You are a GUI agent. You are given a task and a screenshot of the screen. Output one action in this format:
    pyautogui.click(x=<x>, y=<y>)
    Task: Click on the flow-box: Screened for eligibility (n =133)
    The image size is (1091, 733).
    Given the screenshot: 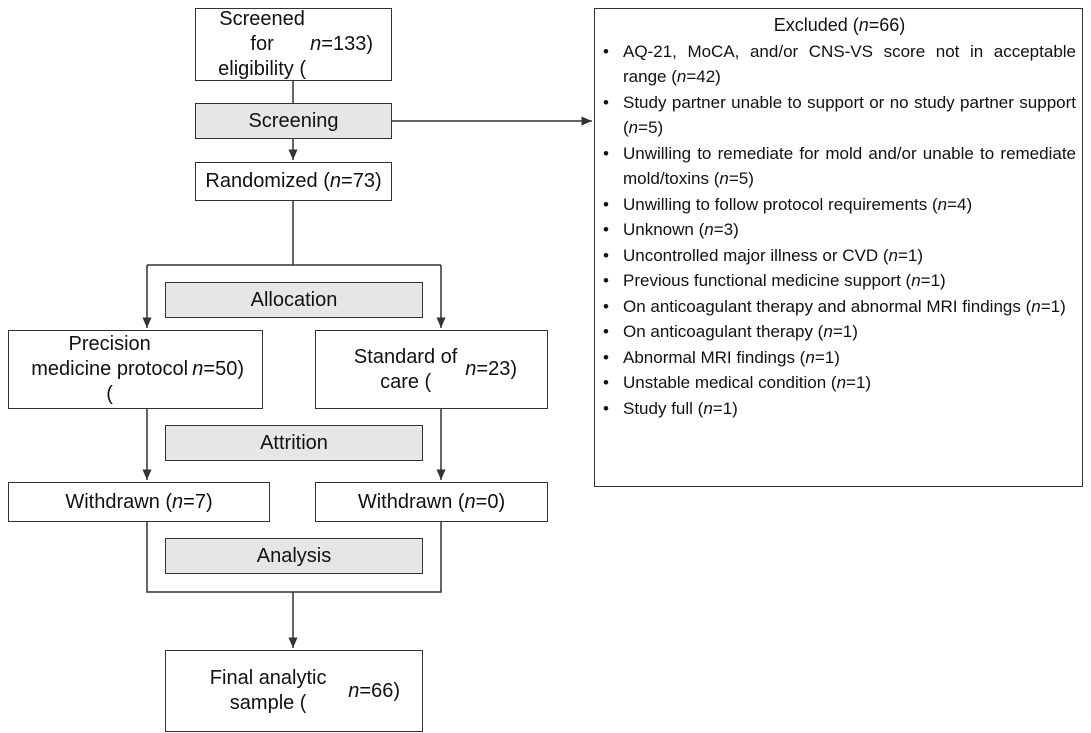 What is the action you would take?
    pyautogui.click(x=293, y=44)
    